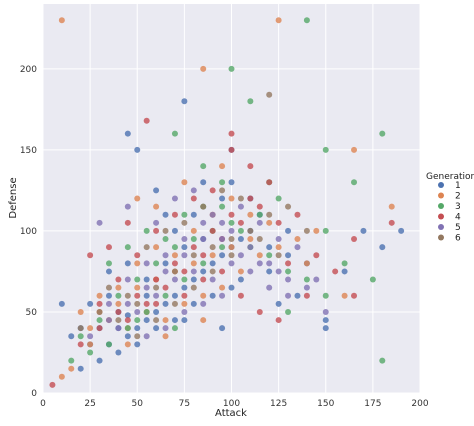  Describe the element at coordinates (419, 404) in the screenshot. I see `x-tick-label: 200` at that location.